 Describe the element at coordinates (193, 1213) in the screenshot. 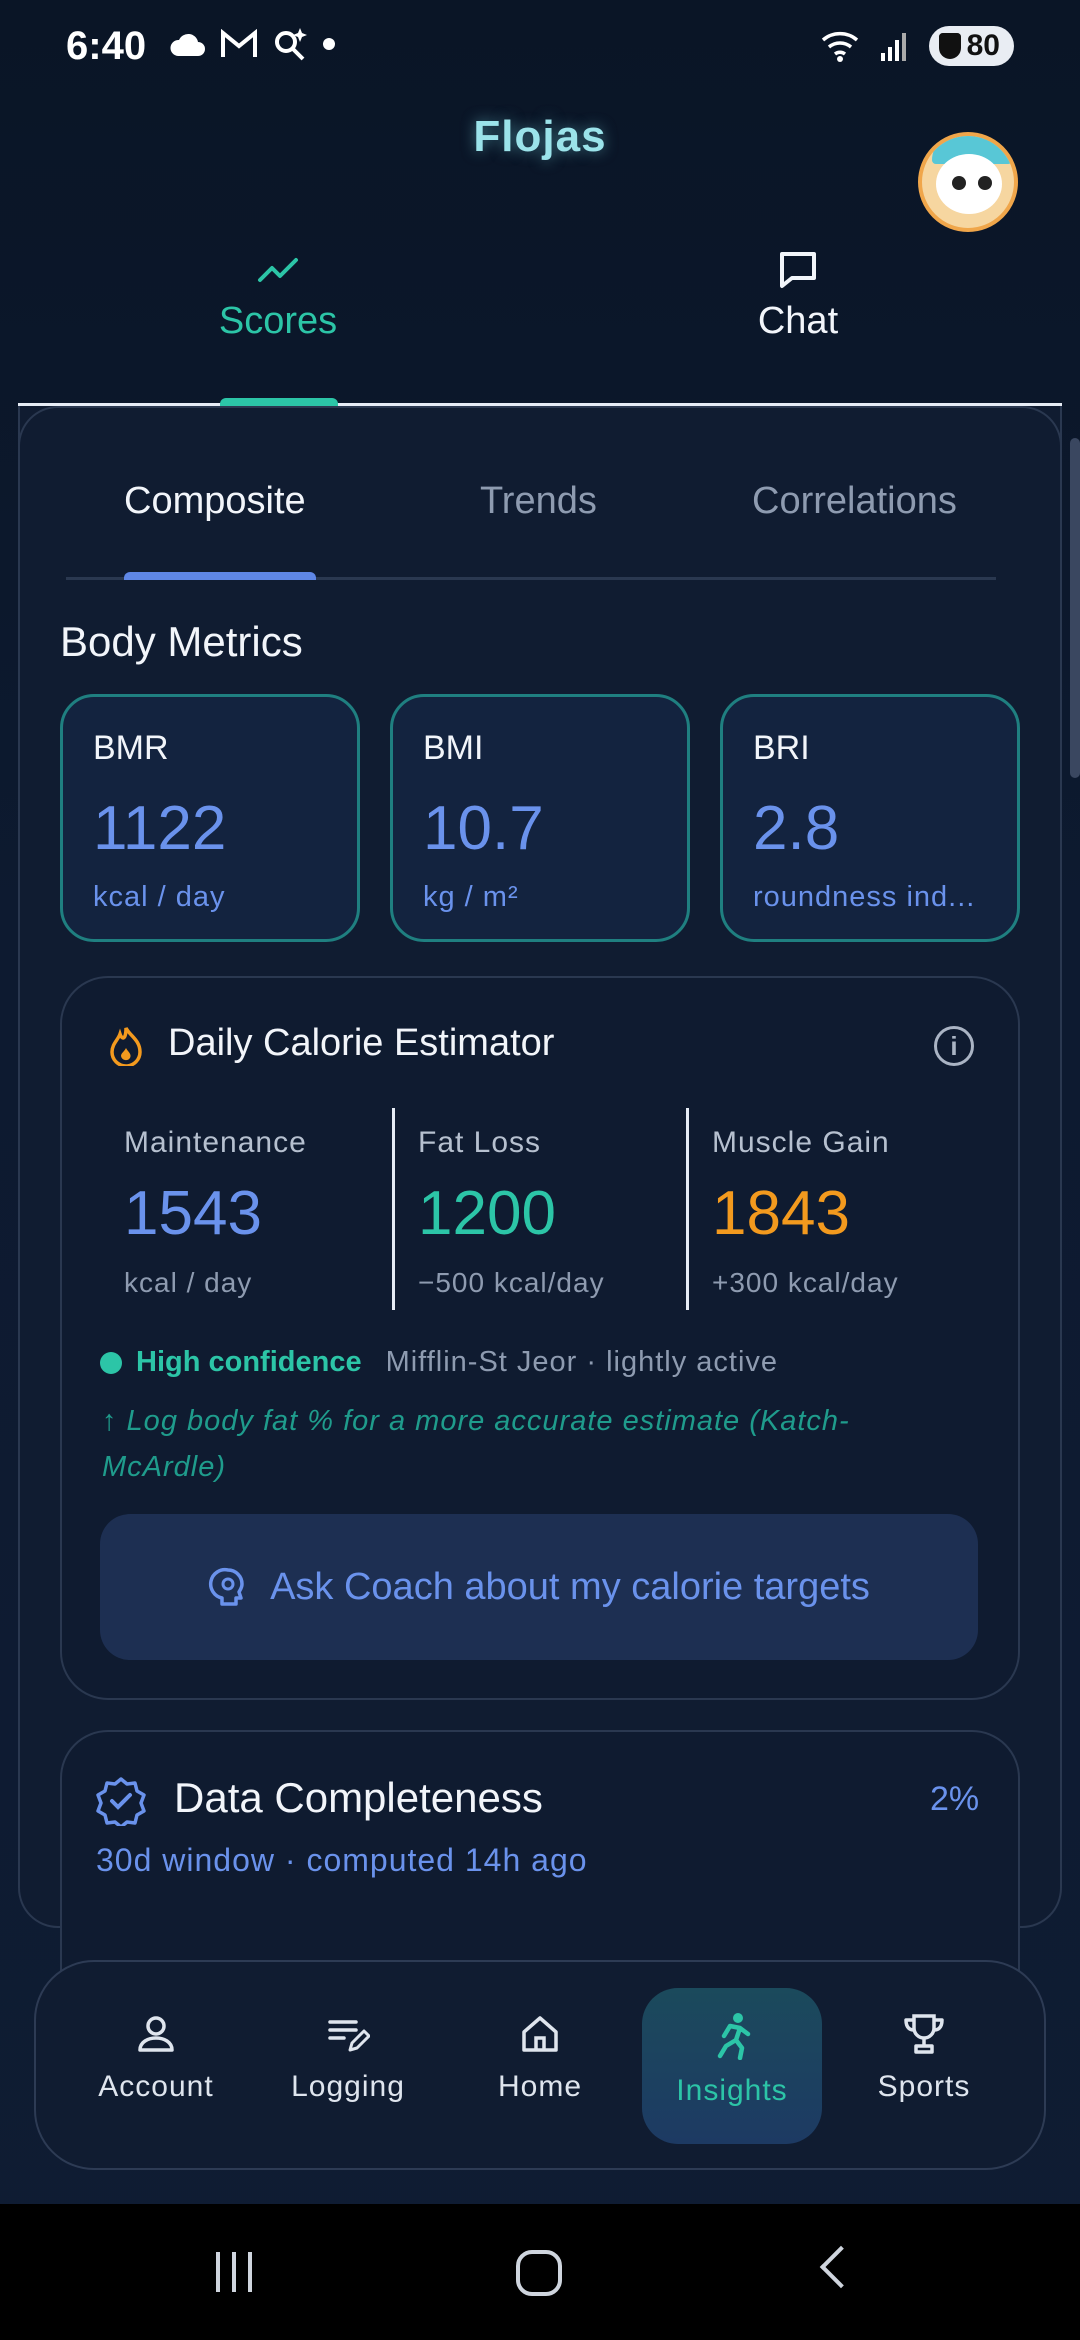

I see `calorie-col-value: 1543` at that location.